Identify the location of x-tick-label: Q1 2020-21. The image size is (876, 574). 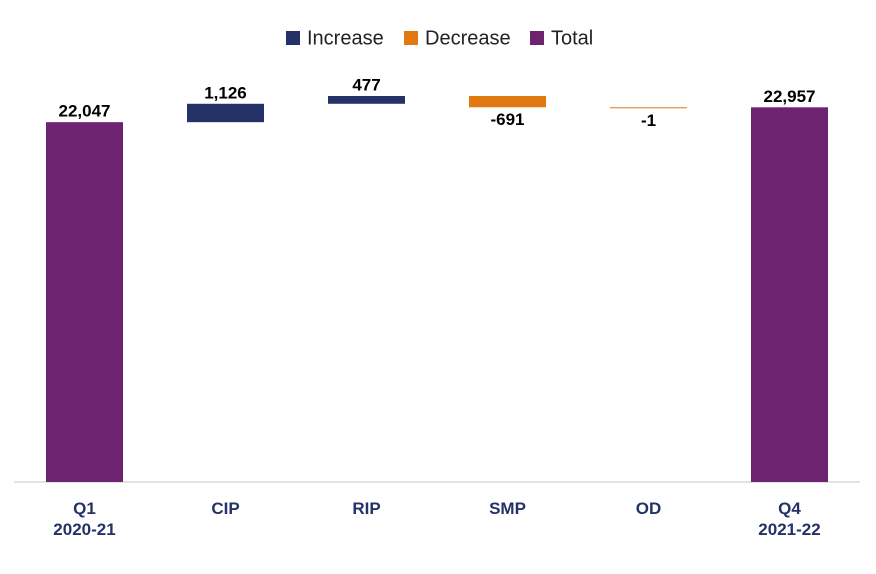
(84, 519).